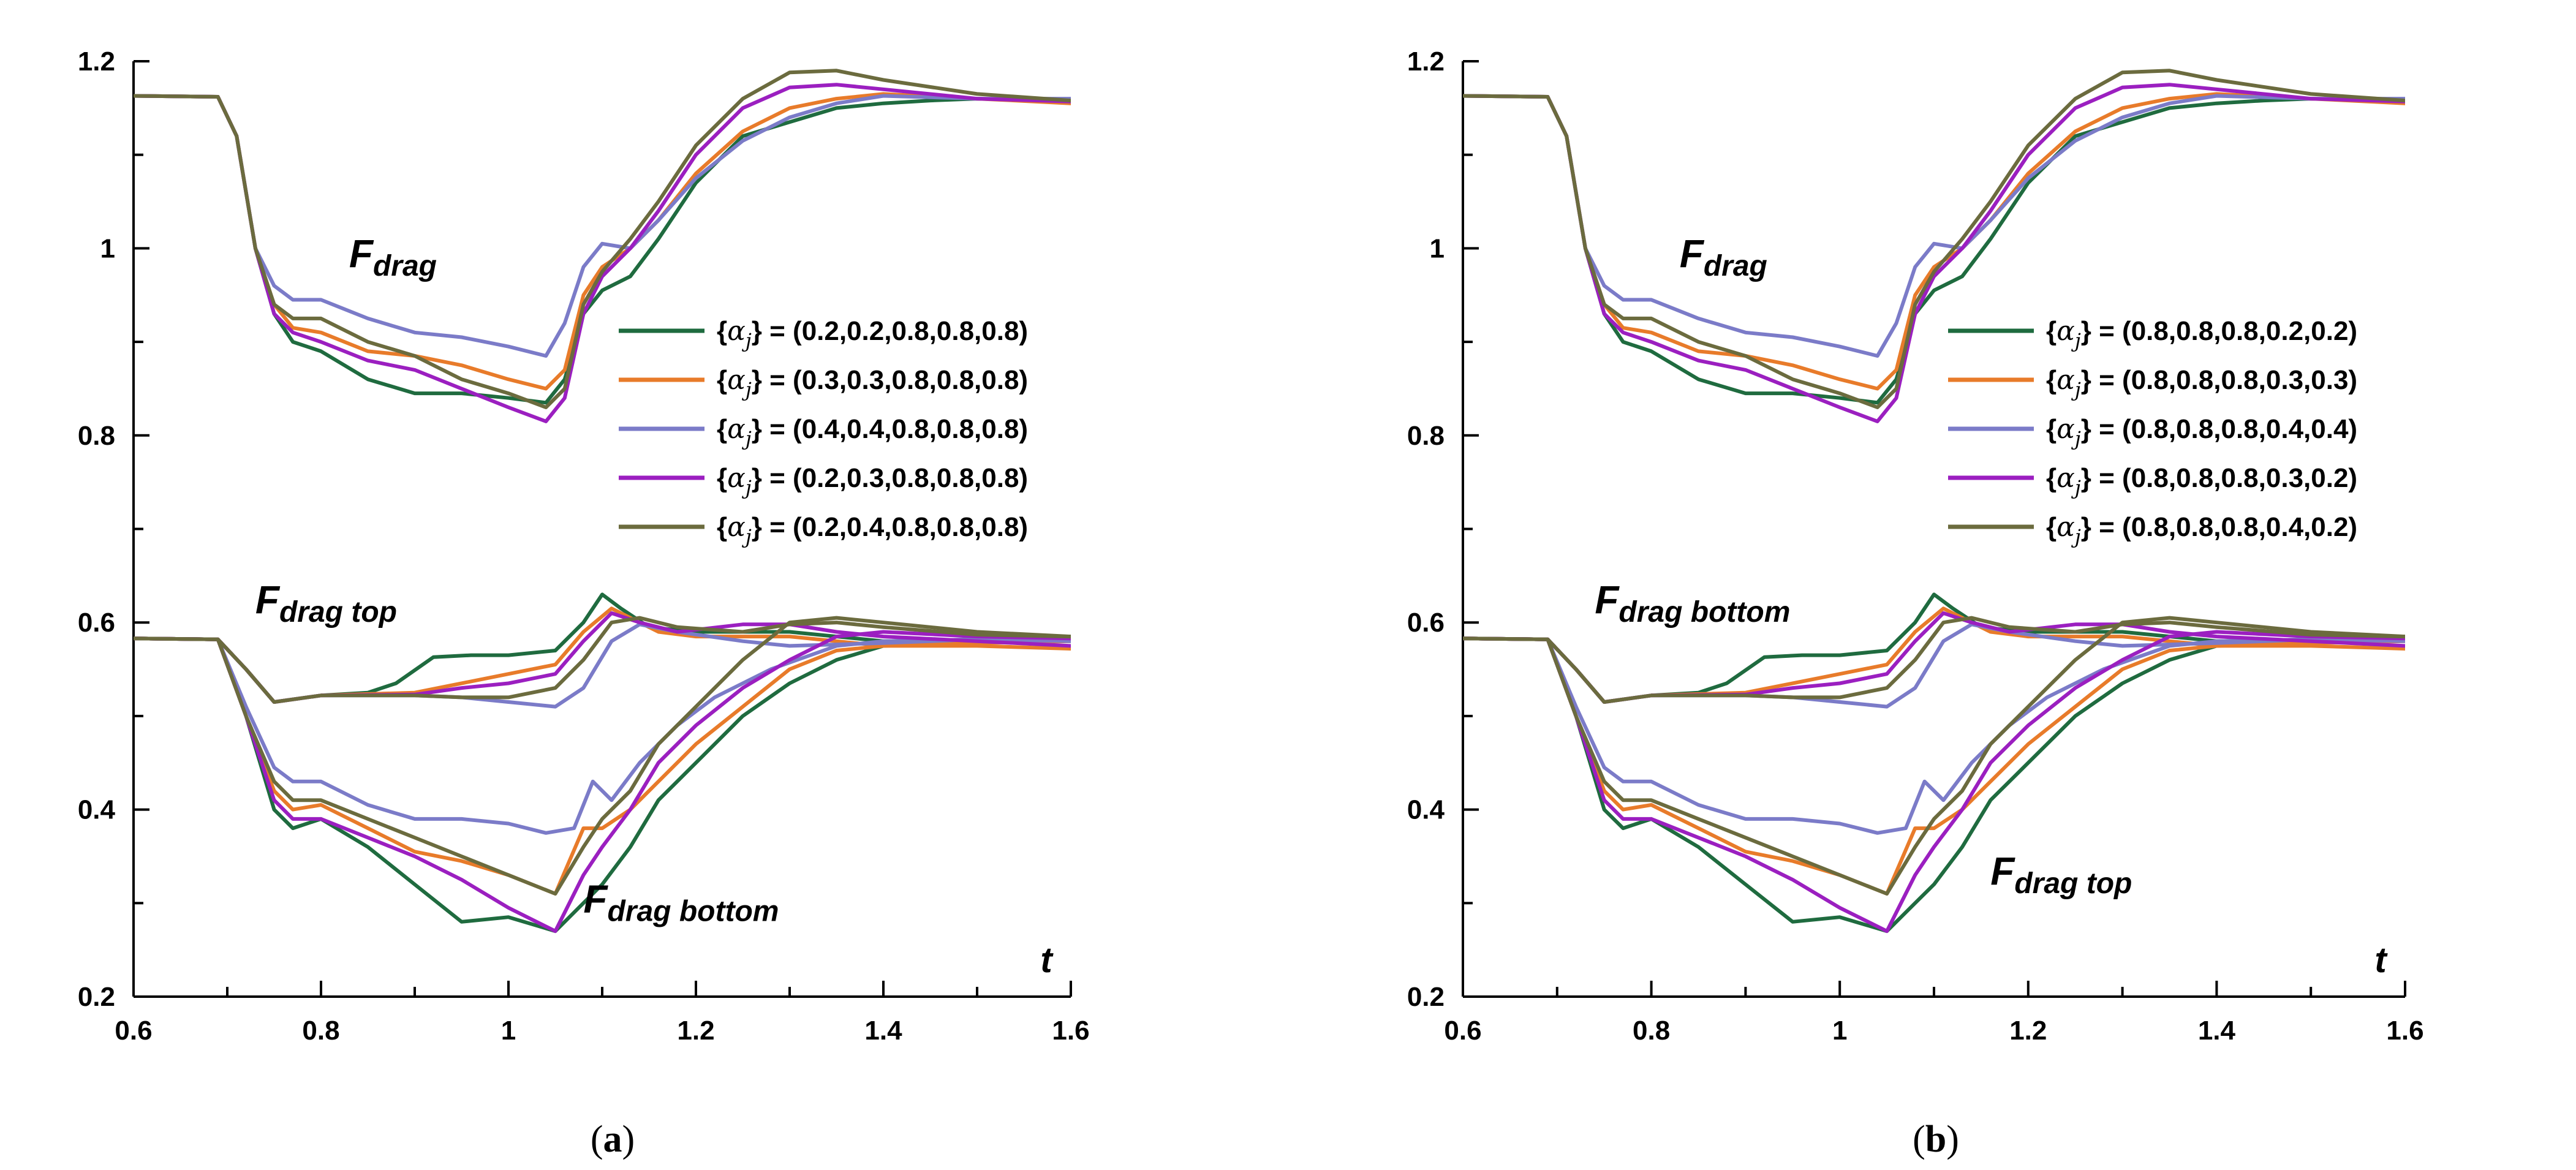 The image size is (2576, 1170). What do you see at coordinates (872, 431) in the screenshot?
I see `legend-entry: {αj} = (0.4,0.4,0.8,0.8,0.8)` at bounding box center [872, 431].